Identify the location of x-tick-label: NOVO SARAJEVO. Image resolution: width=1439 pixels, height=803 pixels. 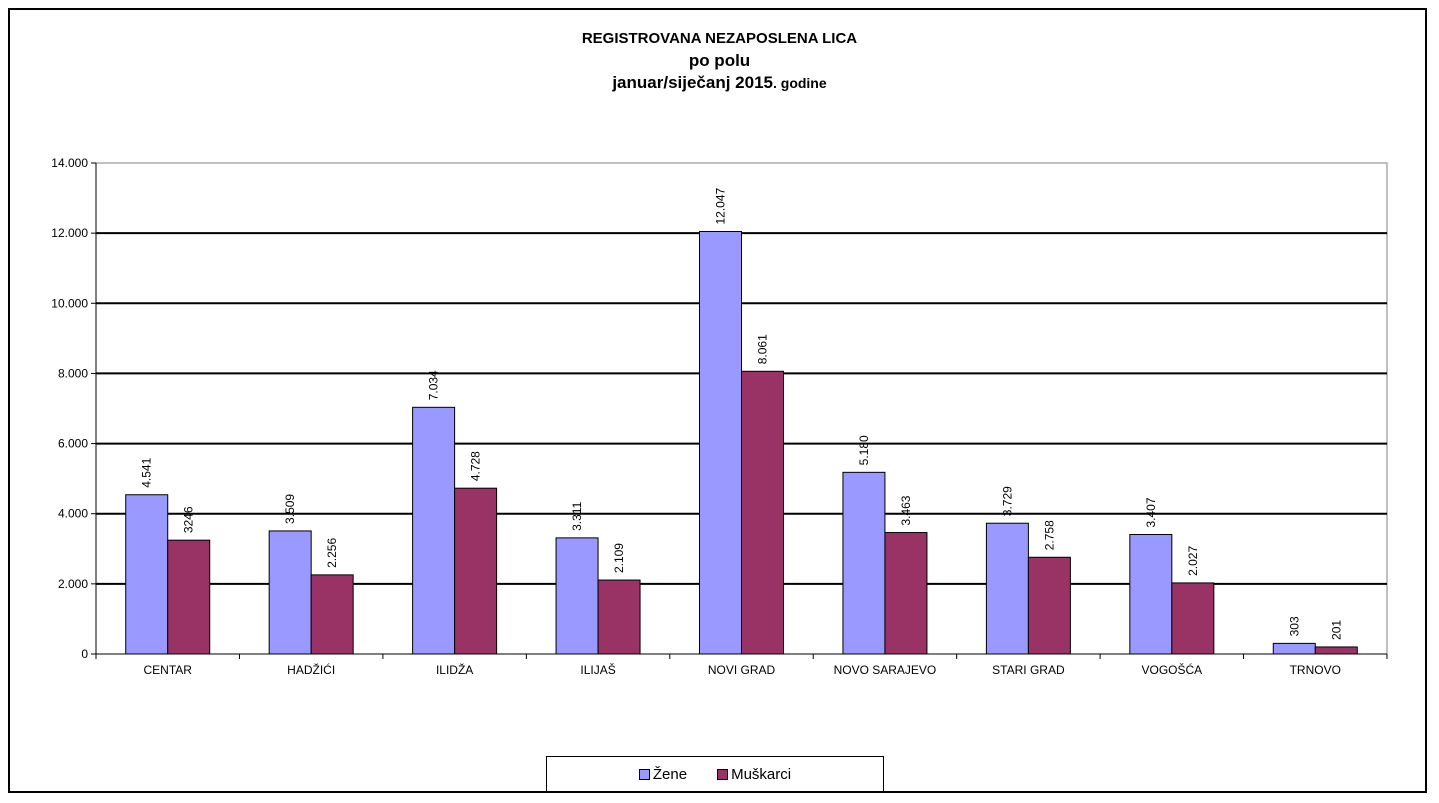
(885, 670).